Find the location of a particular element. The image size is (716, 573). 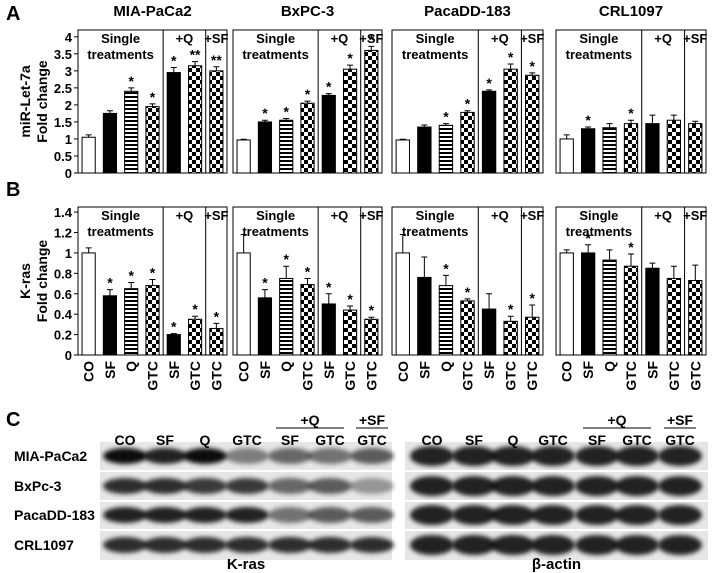

y-tick-label: 3.5 is located at coordinates (63, 54).